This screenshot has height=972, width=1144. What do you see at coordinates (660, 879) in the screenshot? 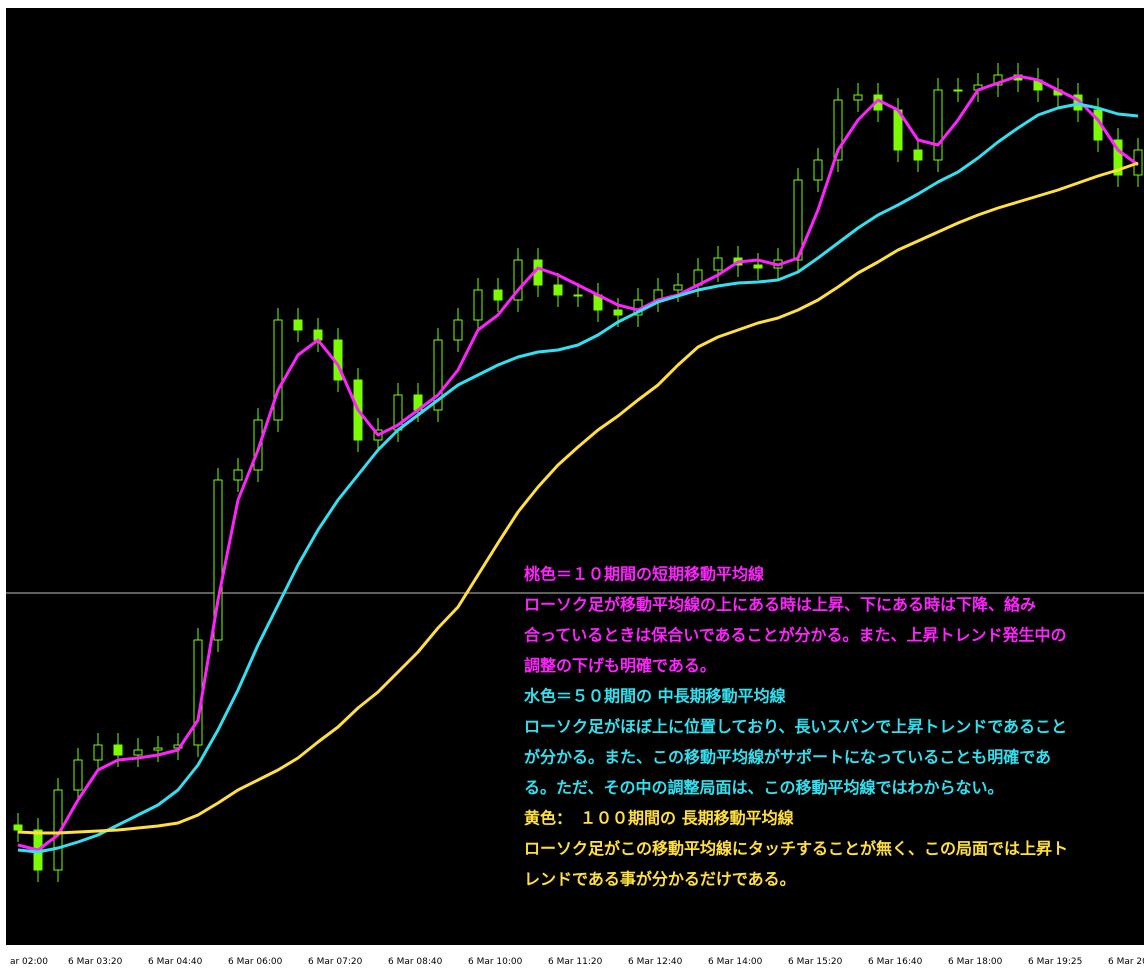
I see `annotation-line: レンドである事が分かるだけである。` at bounding box center [660, 879].